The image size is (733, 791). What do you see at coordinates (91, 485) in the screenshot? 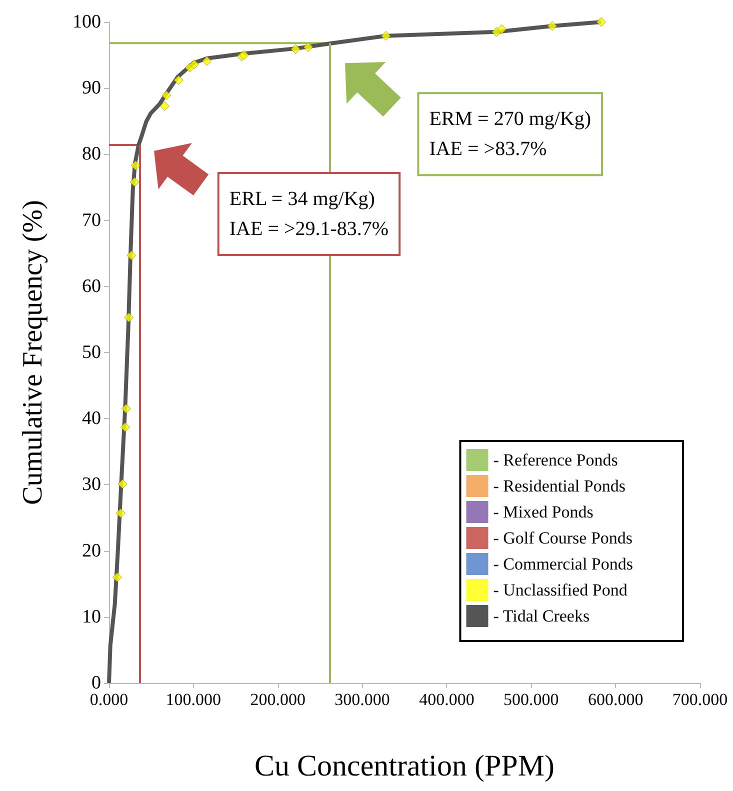
I see `y-tick-label: 30` at bounding box center [91, 485].